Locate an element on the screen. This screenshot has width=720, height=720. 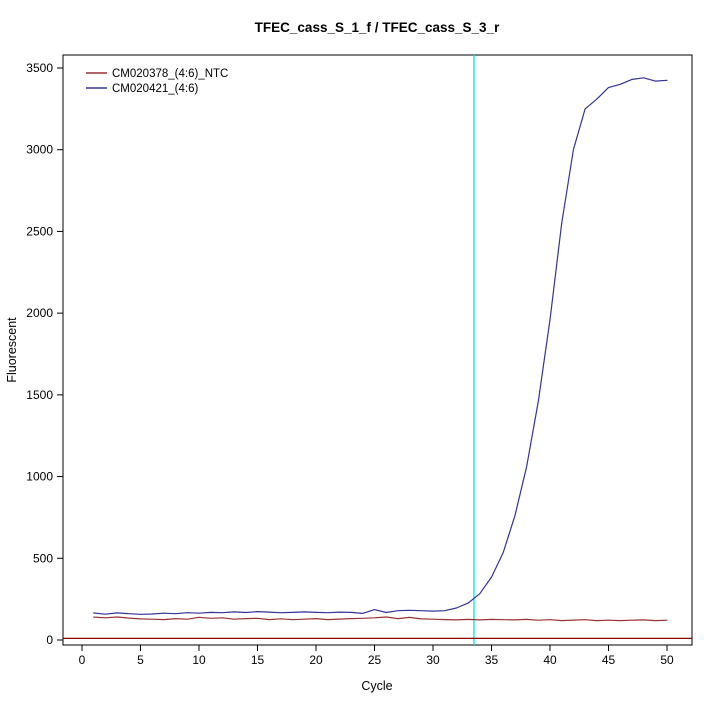
x-tick-label: 10 is located at coordinates (199, 660).